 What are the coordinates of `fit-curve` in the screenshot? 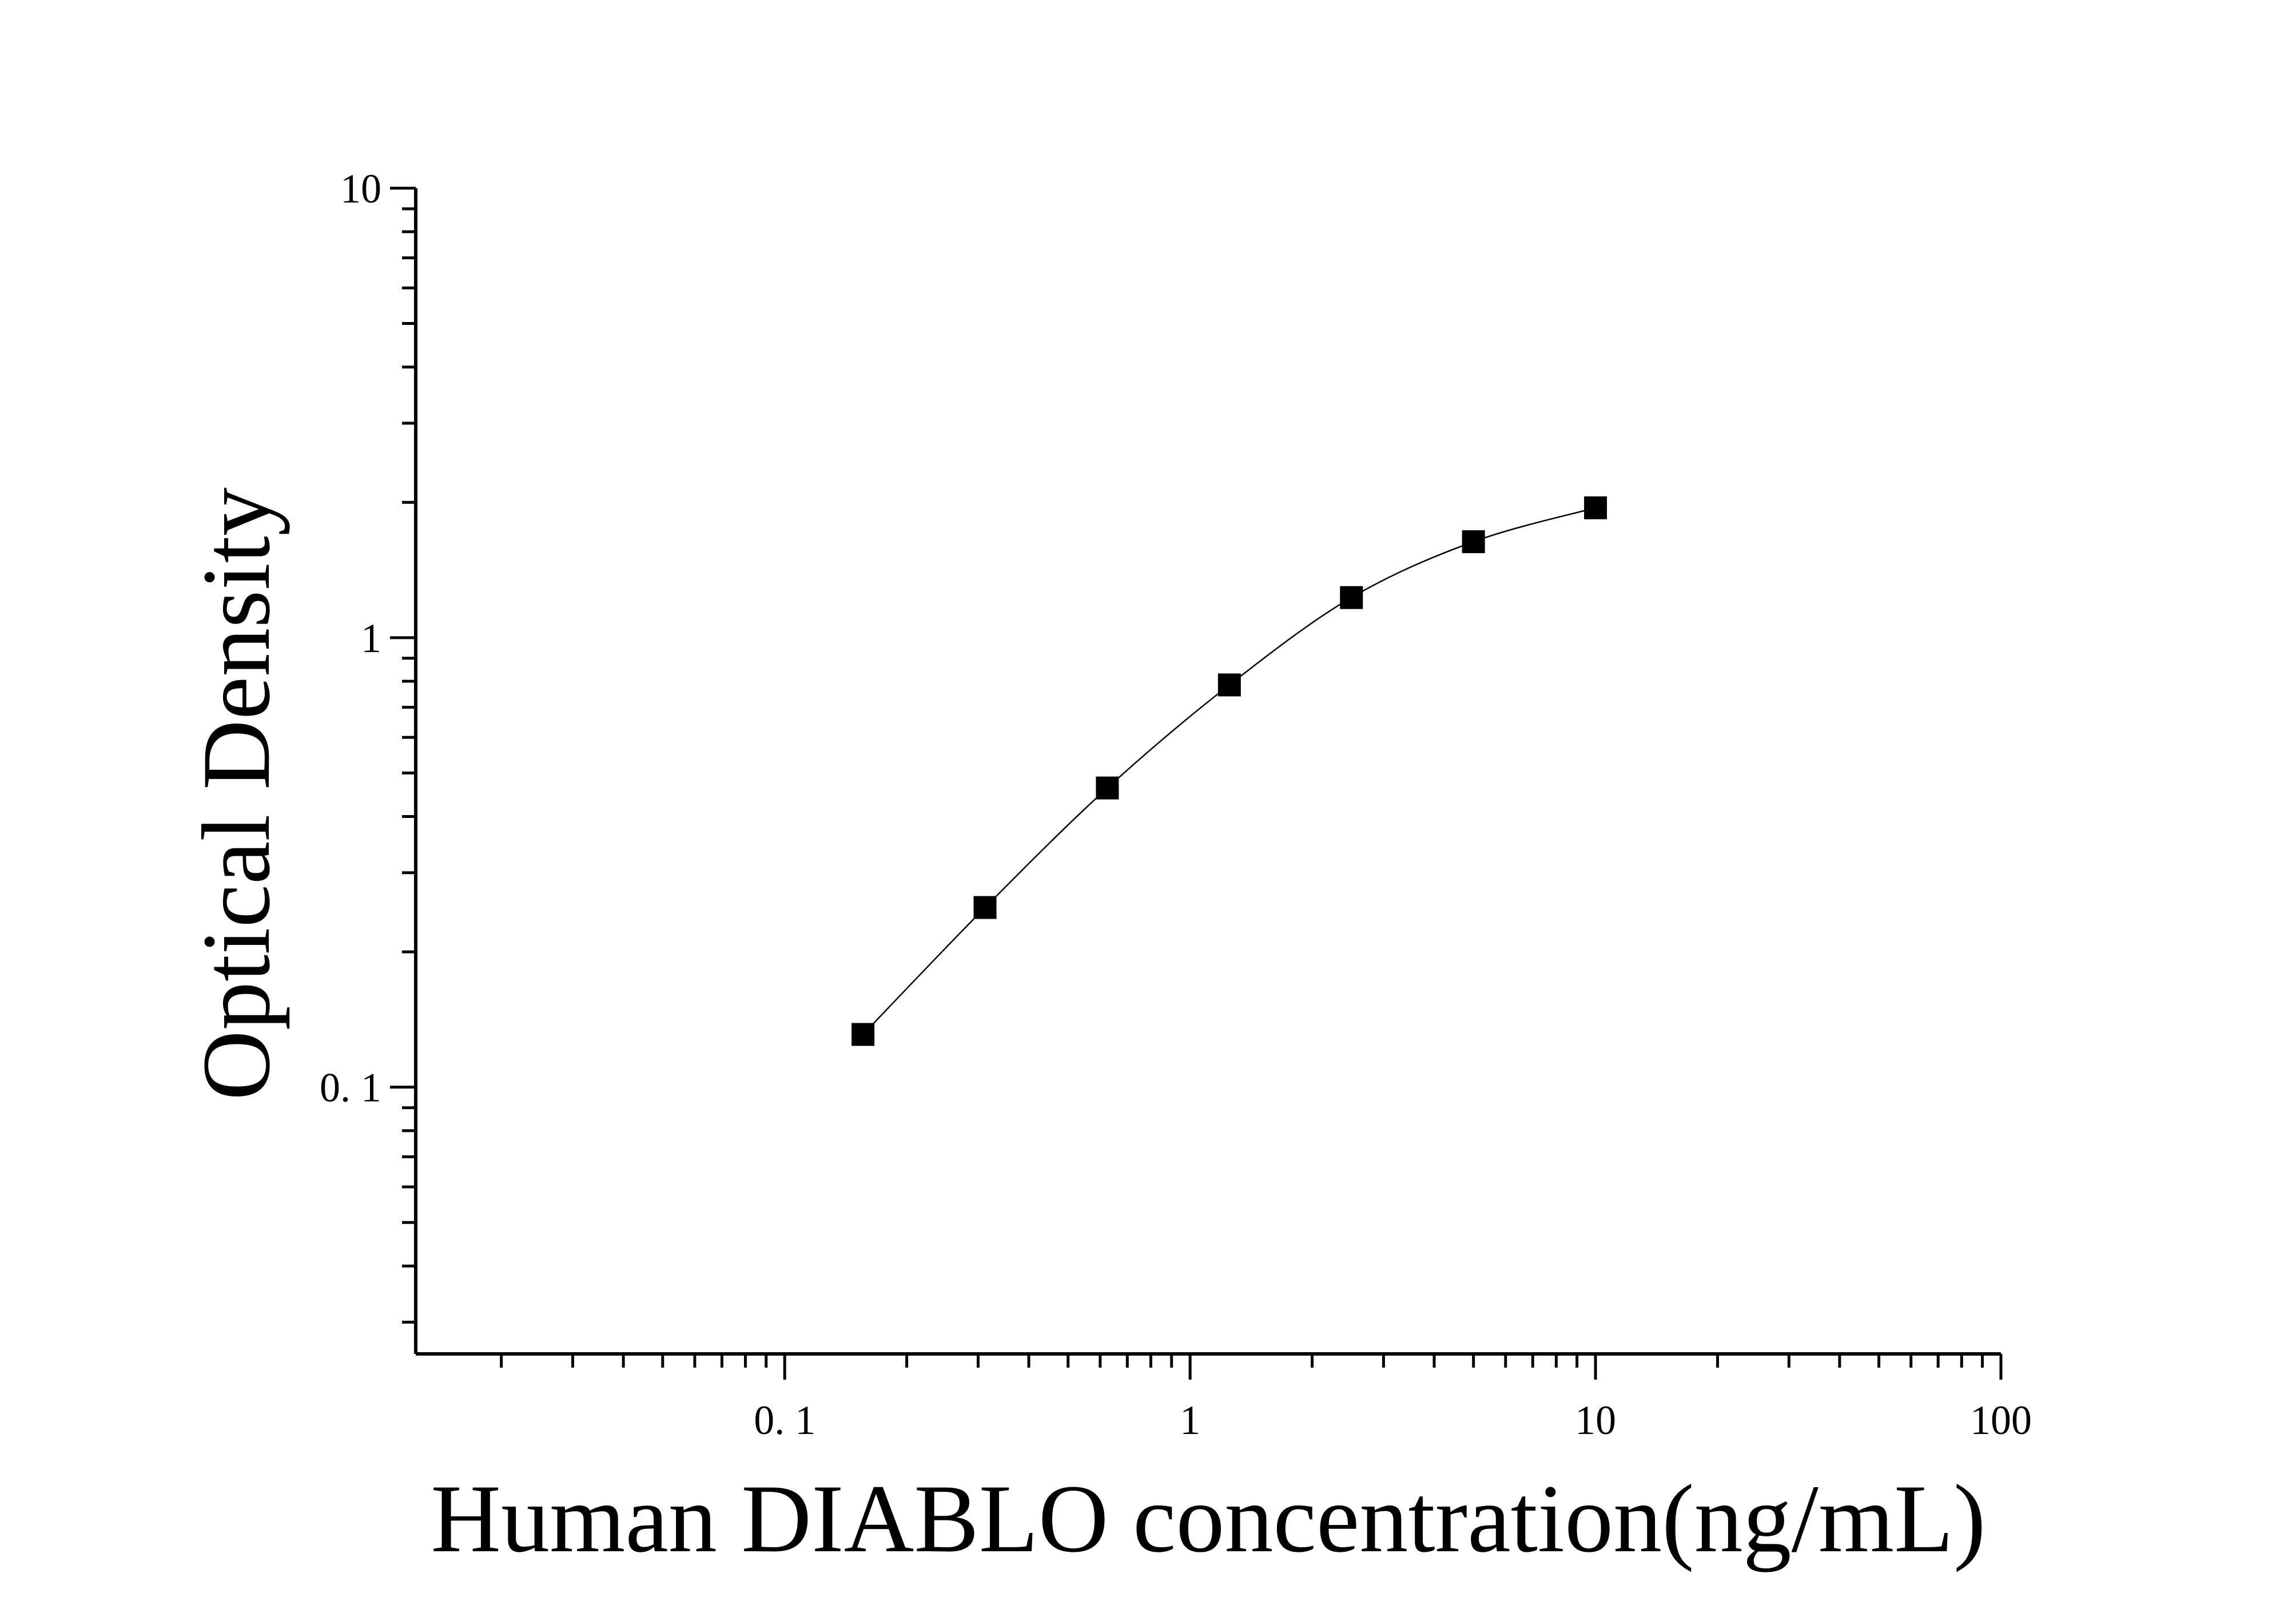 It's located at (1229, 771).